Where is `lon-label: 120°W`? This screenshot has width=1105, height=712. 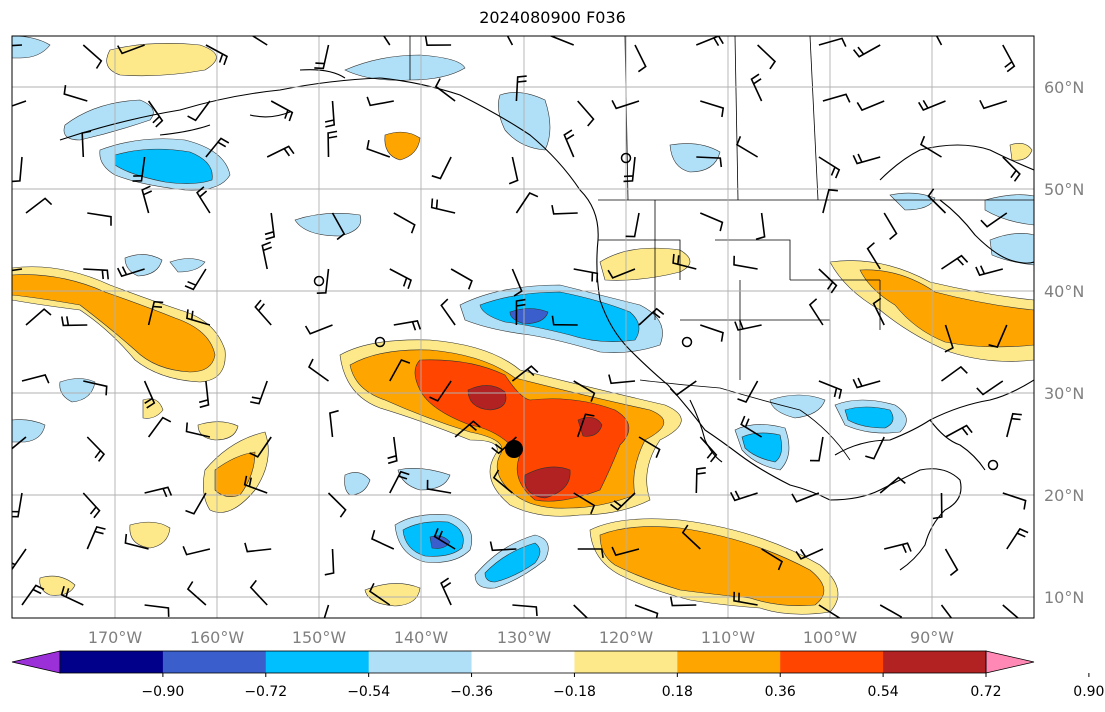
lon-label: 120°W is located at coordinates (626, 637).